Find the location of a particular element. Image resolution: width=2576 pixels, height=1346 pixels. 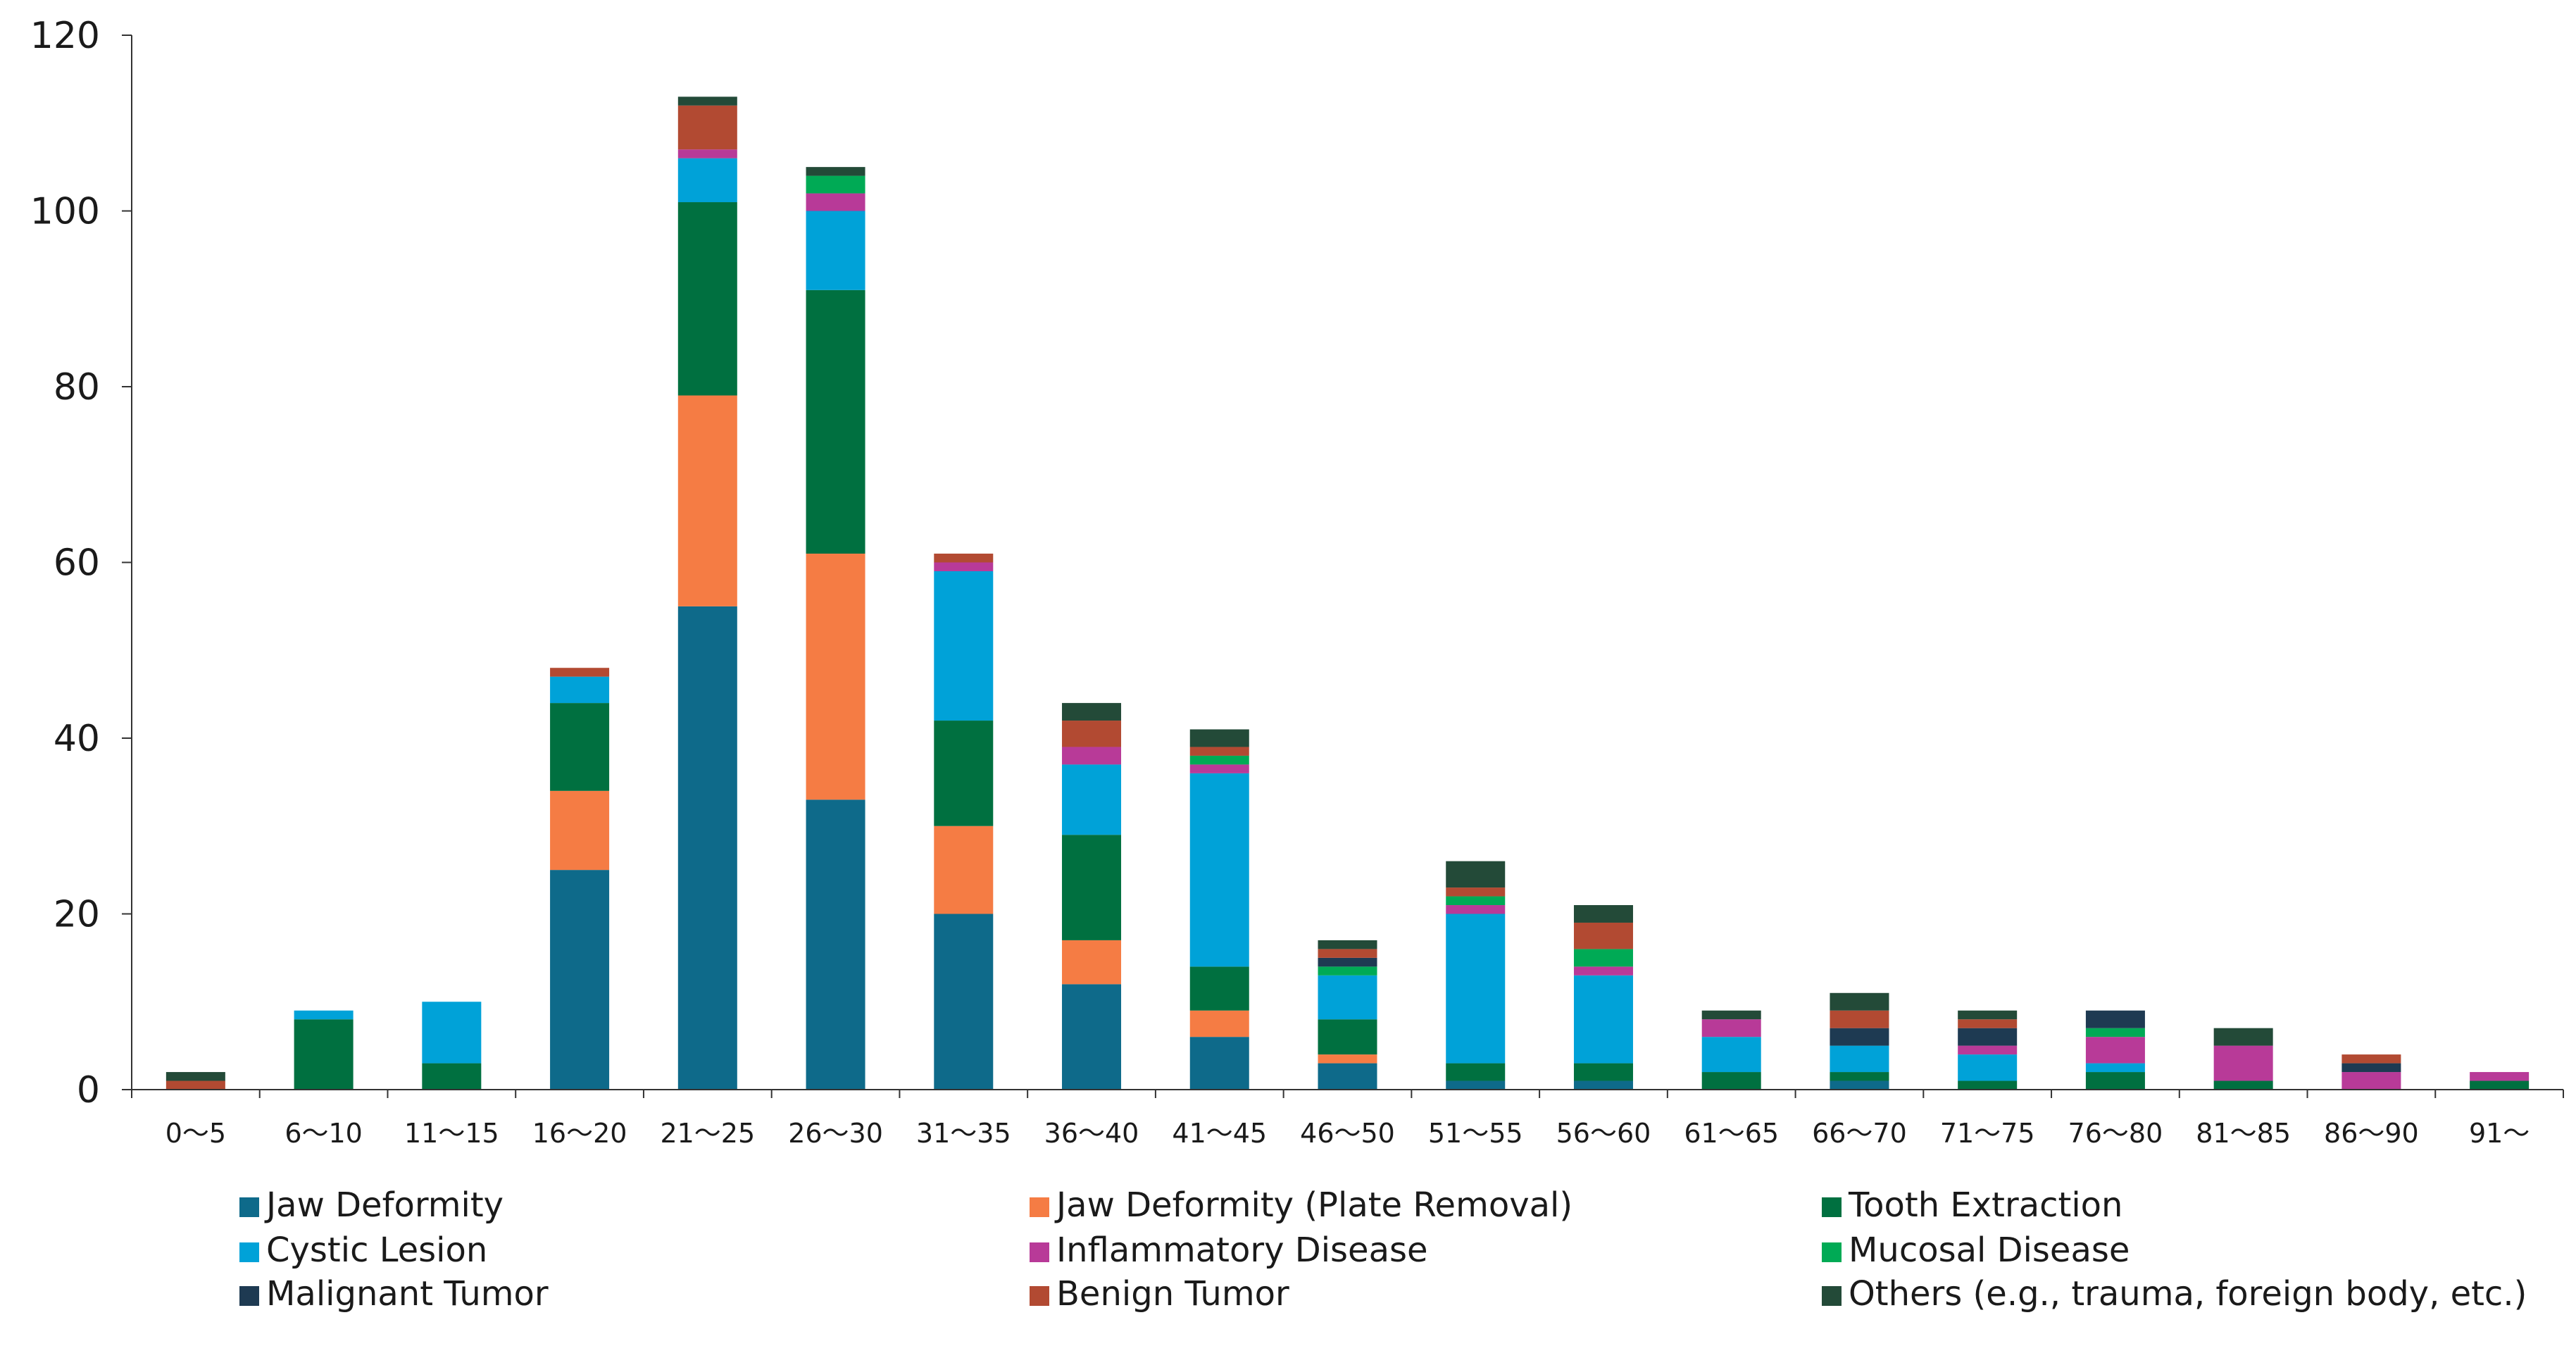

x-tick-label: 56～60 is located at coordinates (1603, 1133).